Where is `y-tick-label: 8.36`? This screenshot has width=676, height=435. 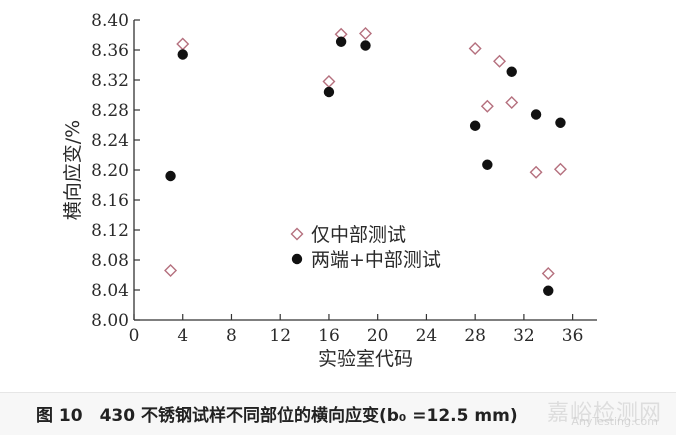 y-tick-label: 8.36 is located at coordinates (110, 51).